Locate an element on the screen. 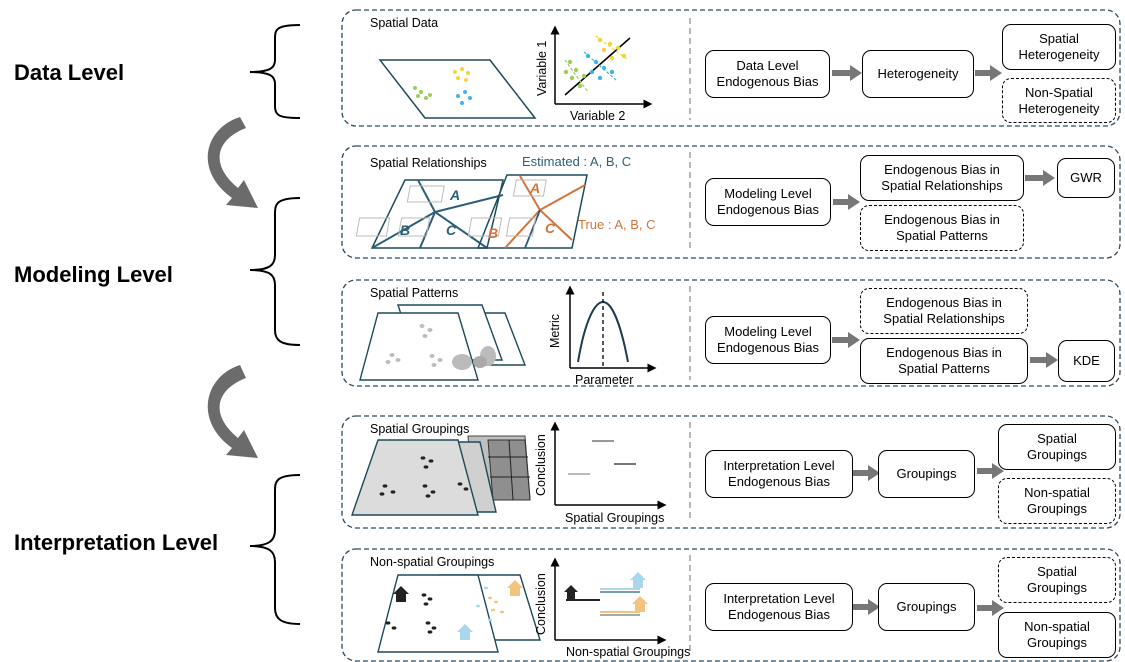 This screenshot has width=1125, height=662. estimated-label: Estimated : A, B, C is located at coordinates (576, 161).